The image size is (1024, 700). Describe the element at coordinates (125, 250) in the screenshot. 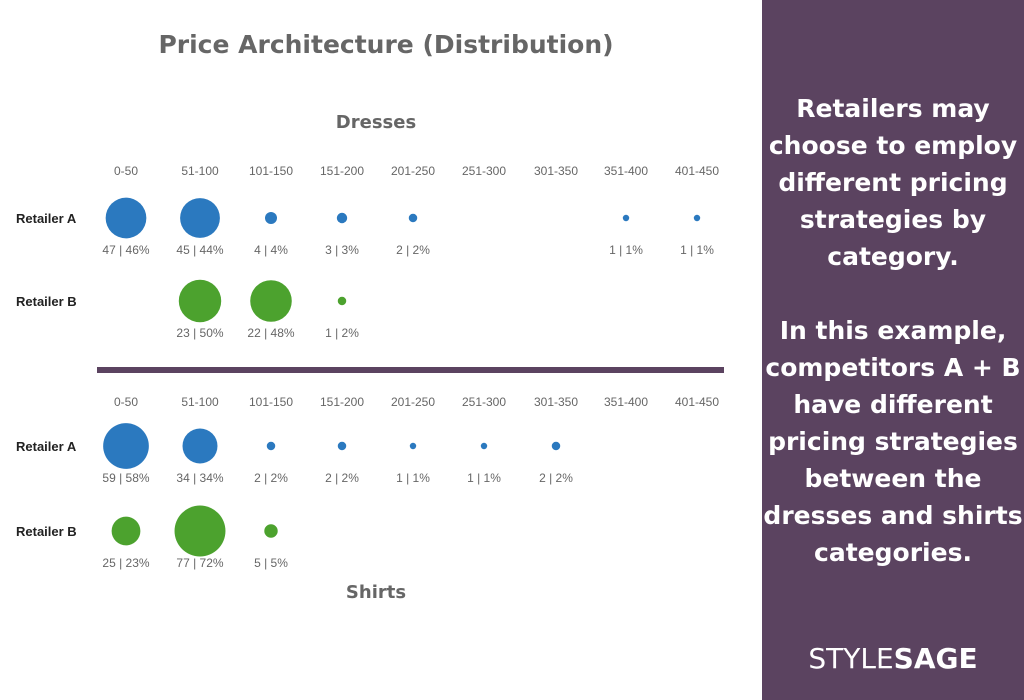

I see `bubble-data-label: 47 | 46%` at that location.